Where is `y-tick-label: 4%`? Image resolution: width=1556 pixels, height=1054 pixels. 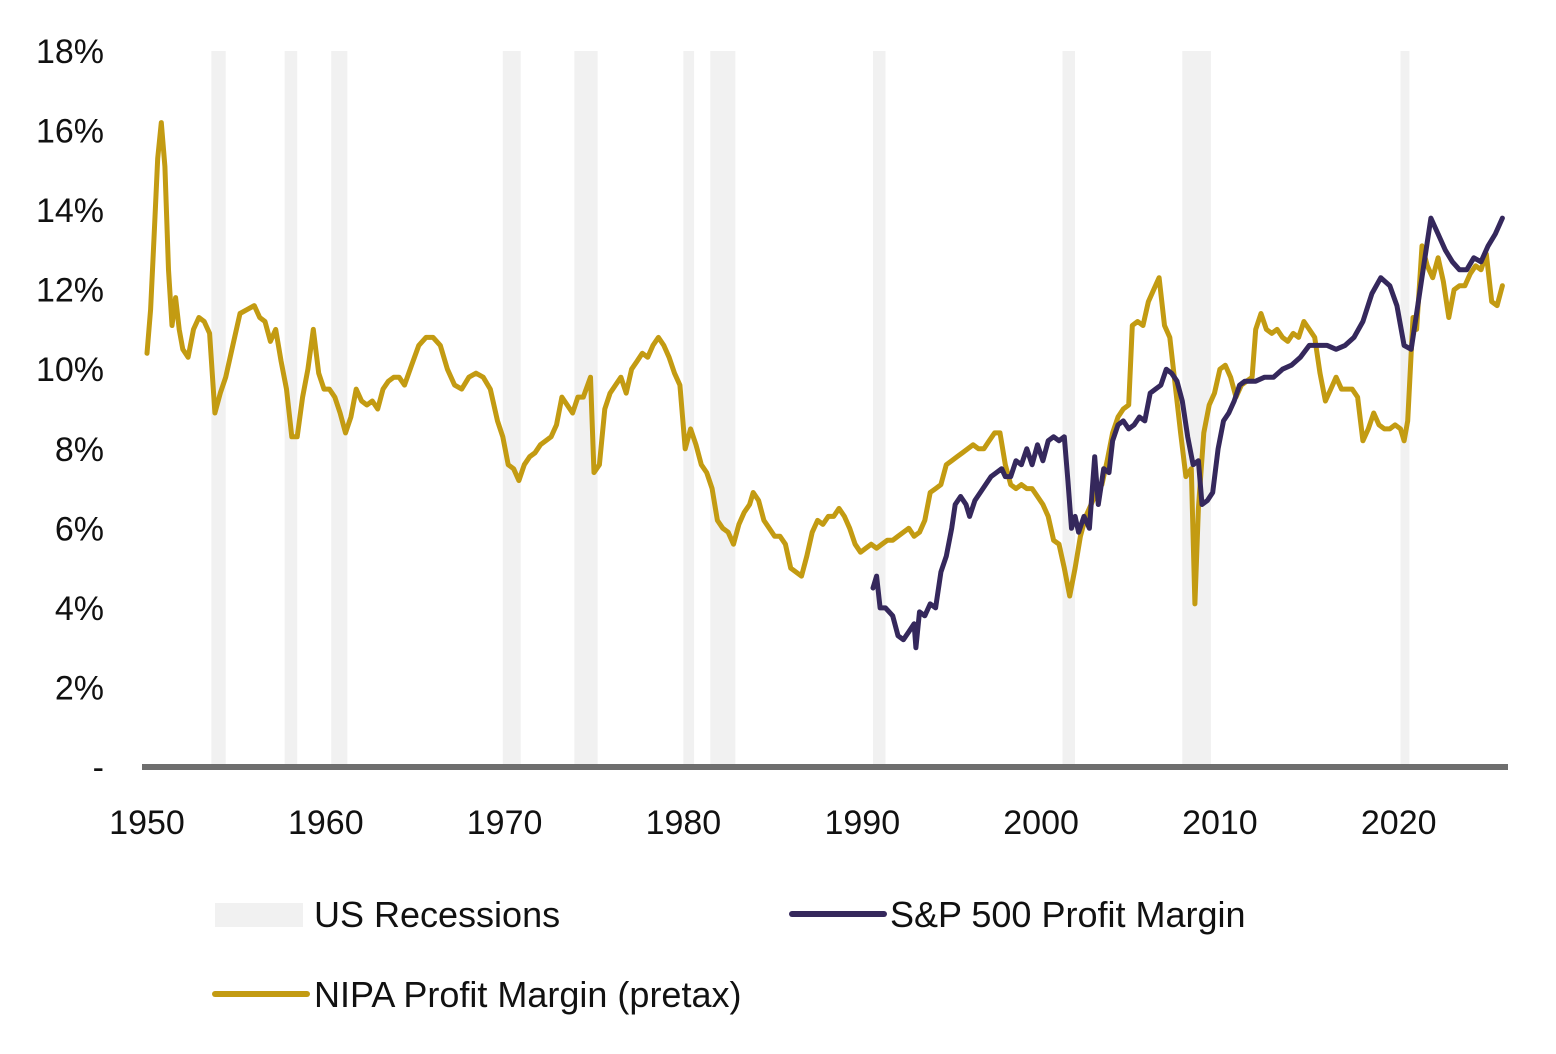
y-tick-label: 4% is located at coordinates (79, 609).